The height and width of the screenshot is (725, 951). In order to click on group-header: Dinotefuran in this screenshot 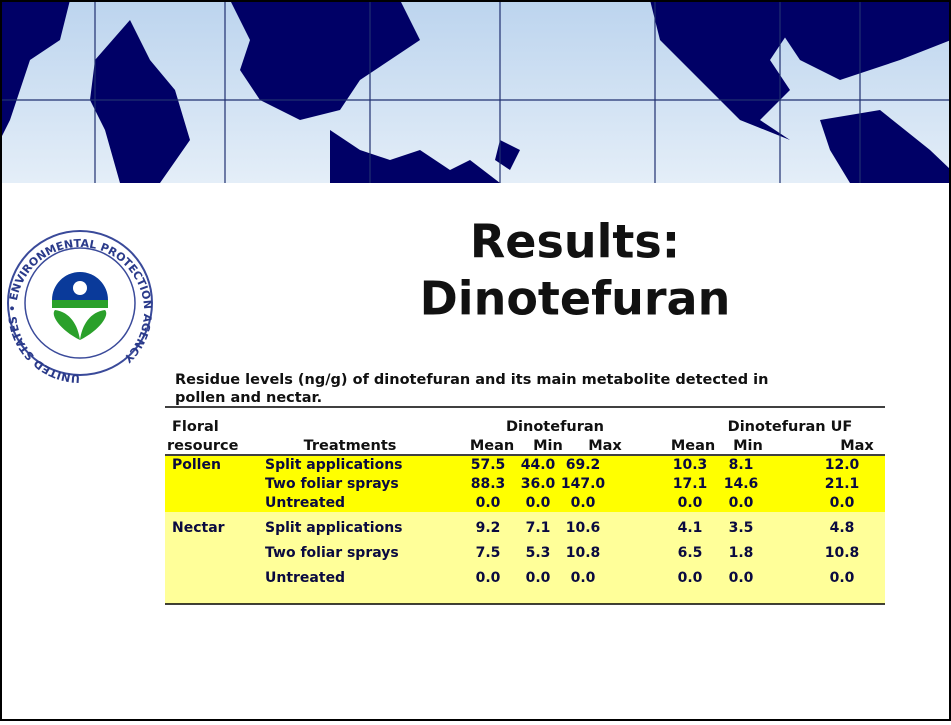, I will do `click(555, 427)`.